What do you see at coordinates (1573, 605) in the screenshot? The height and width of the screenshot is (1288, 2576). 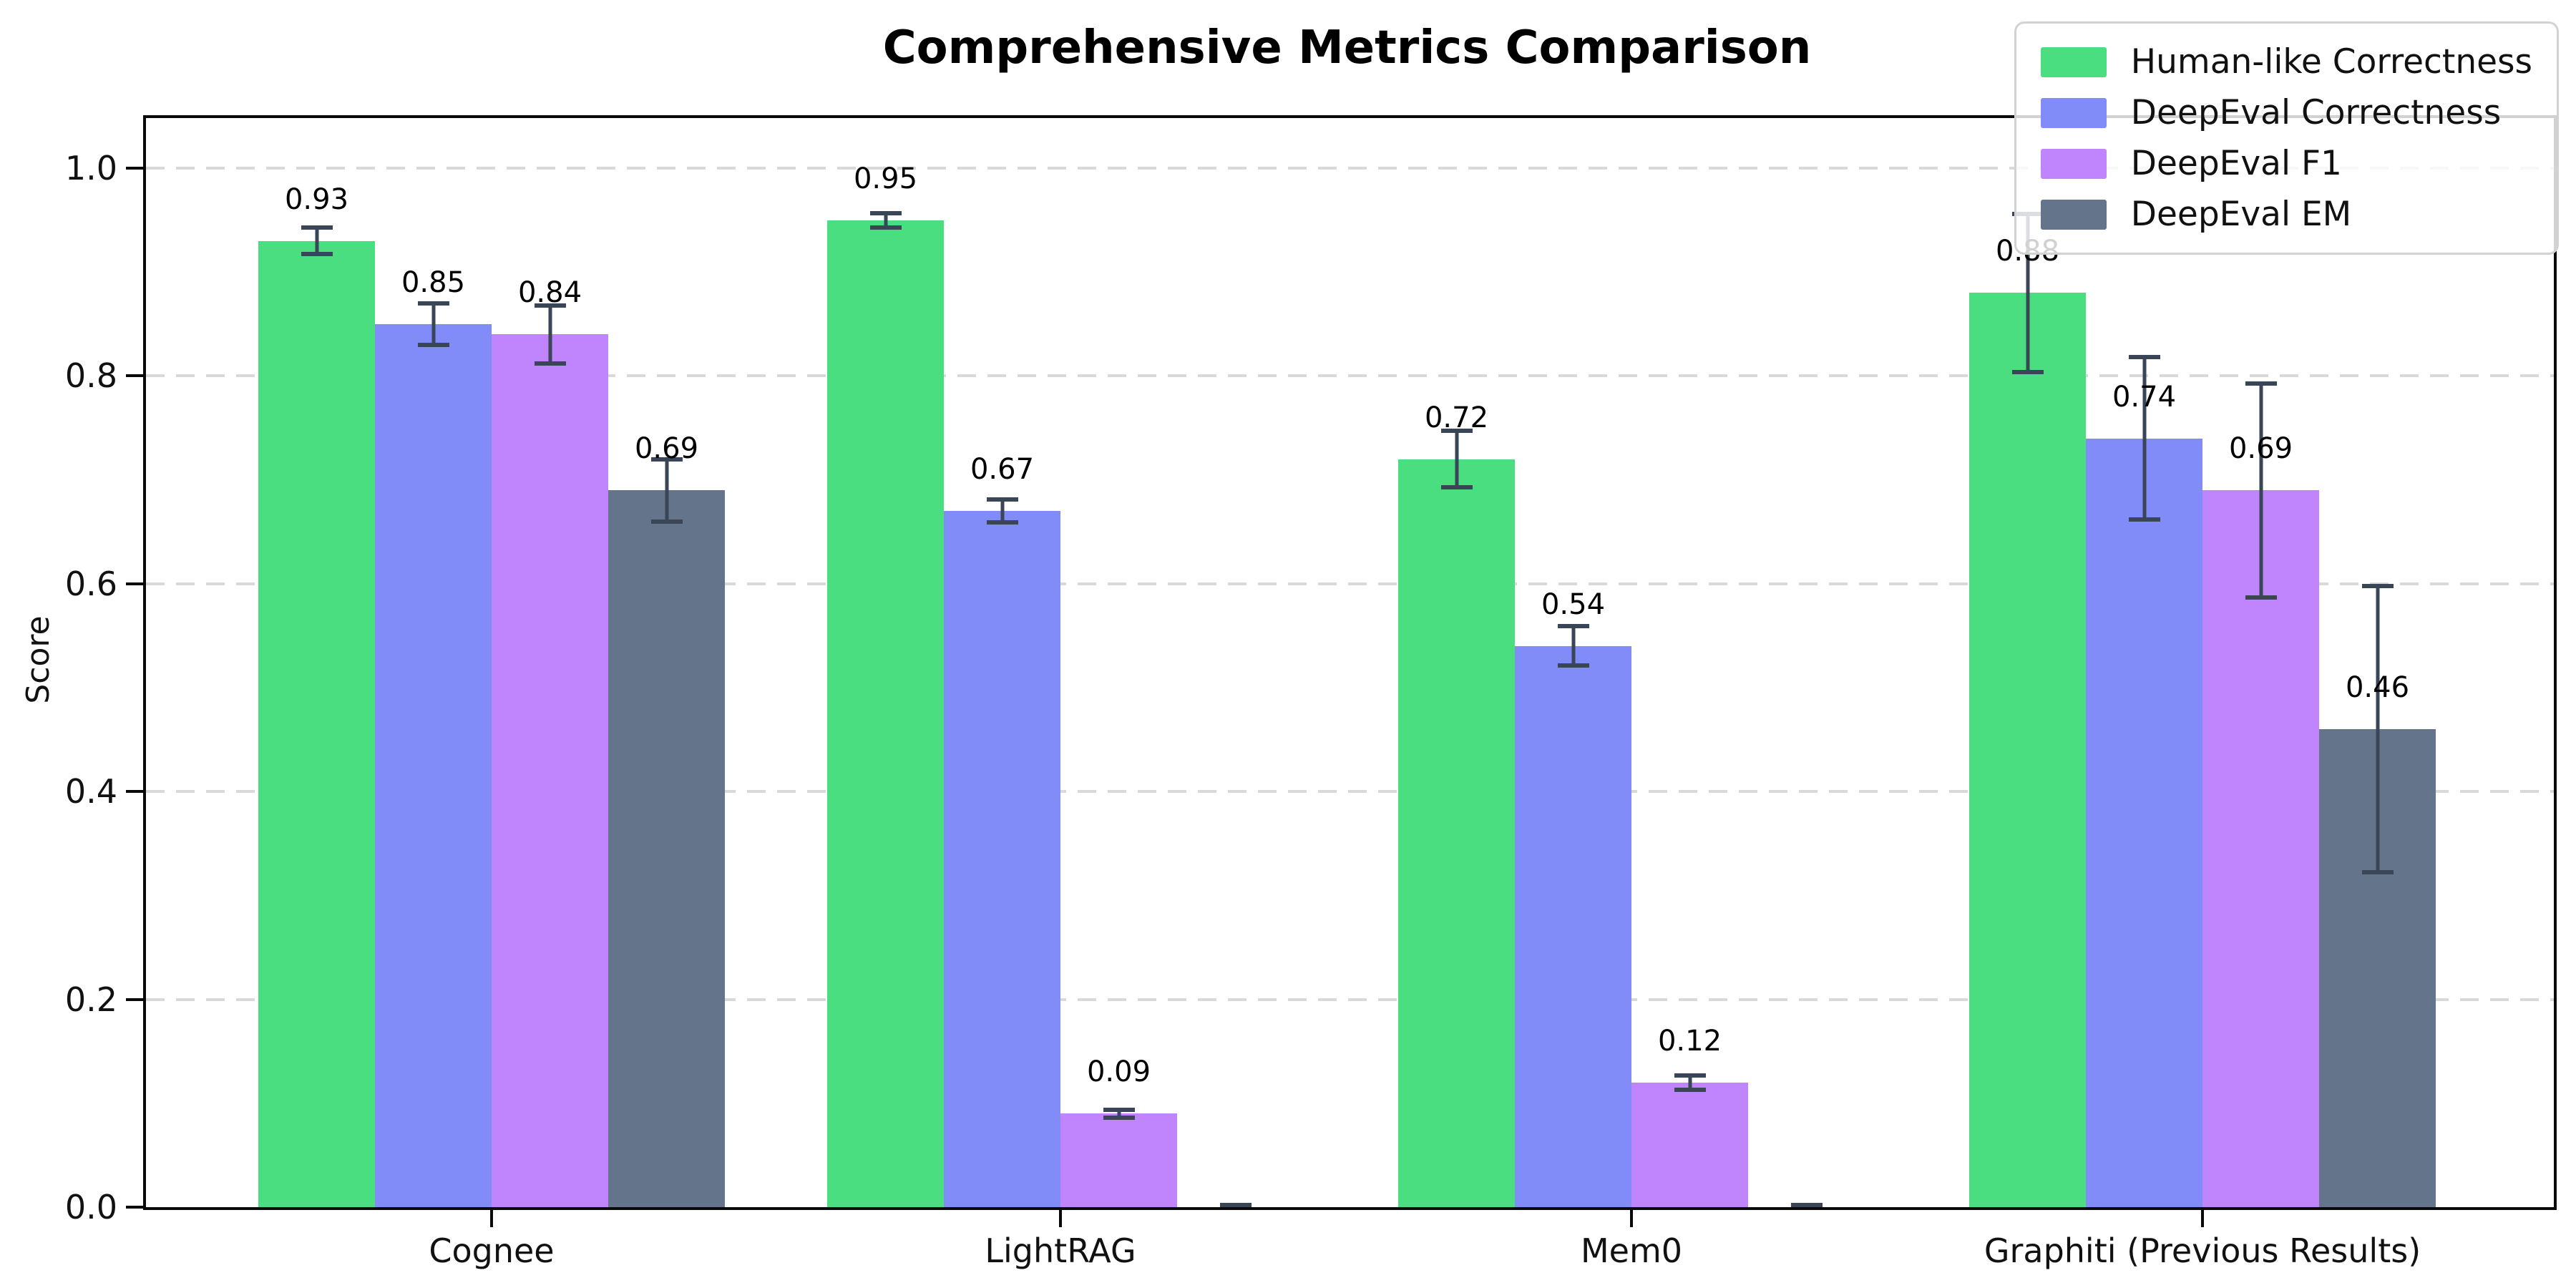 I see `value-label-deepeval-correctness-mem0: 0.54` at bounding box center [1573, 605].